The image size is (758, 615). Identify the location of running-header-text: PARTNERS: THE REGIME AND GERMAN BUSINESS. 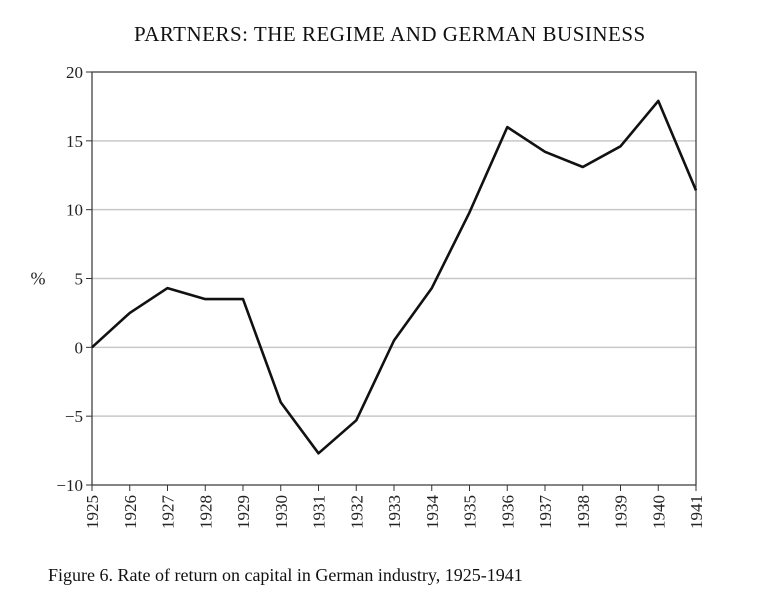
(390, 34).